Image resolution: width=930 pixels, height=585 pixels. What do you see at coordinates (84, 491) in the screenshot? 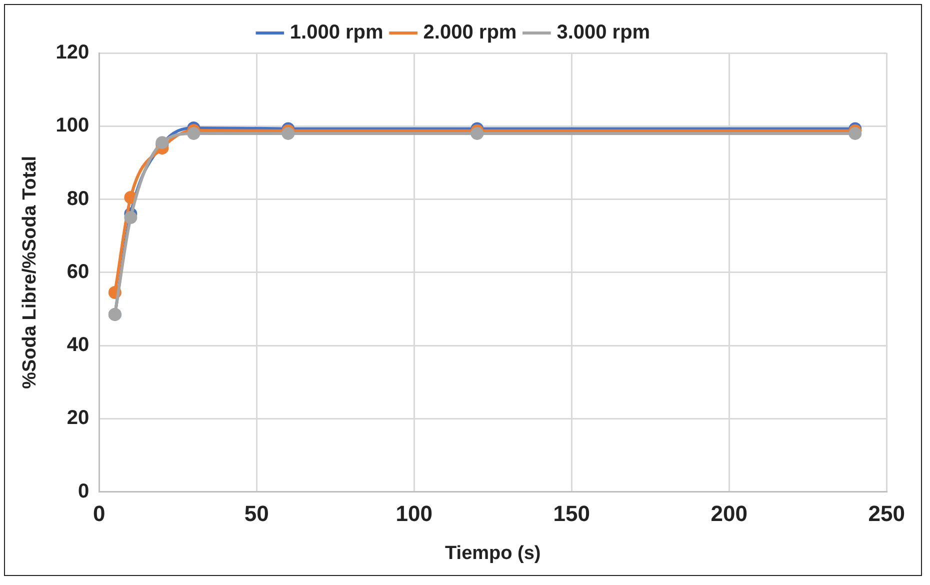
I see `y-tick-label: 0` at bounding box center [84, 491].